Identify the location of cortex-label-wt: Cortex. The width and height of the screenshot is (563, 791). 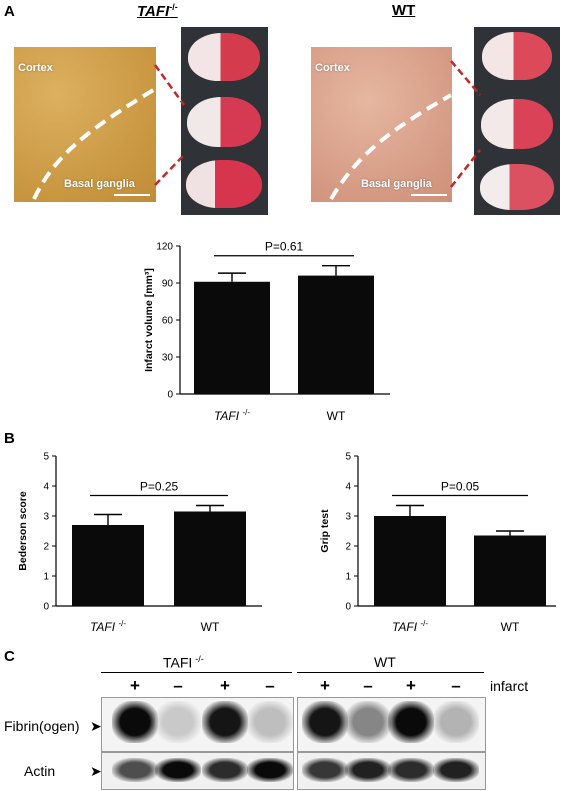
(332, 68).